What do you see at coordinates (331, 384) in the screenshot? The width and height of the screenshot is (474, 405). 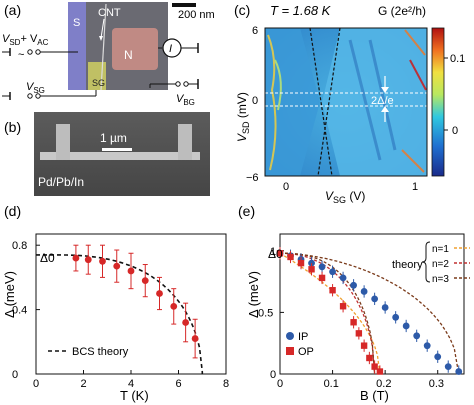 I see `plot-e-xtick-label: 0.1` at bounding box center [331, 384].